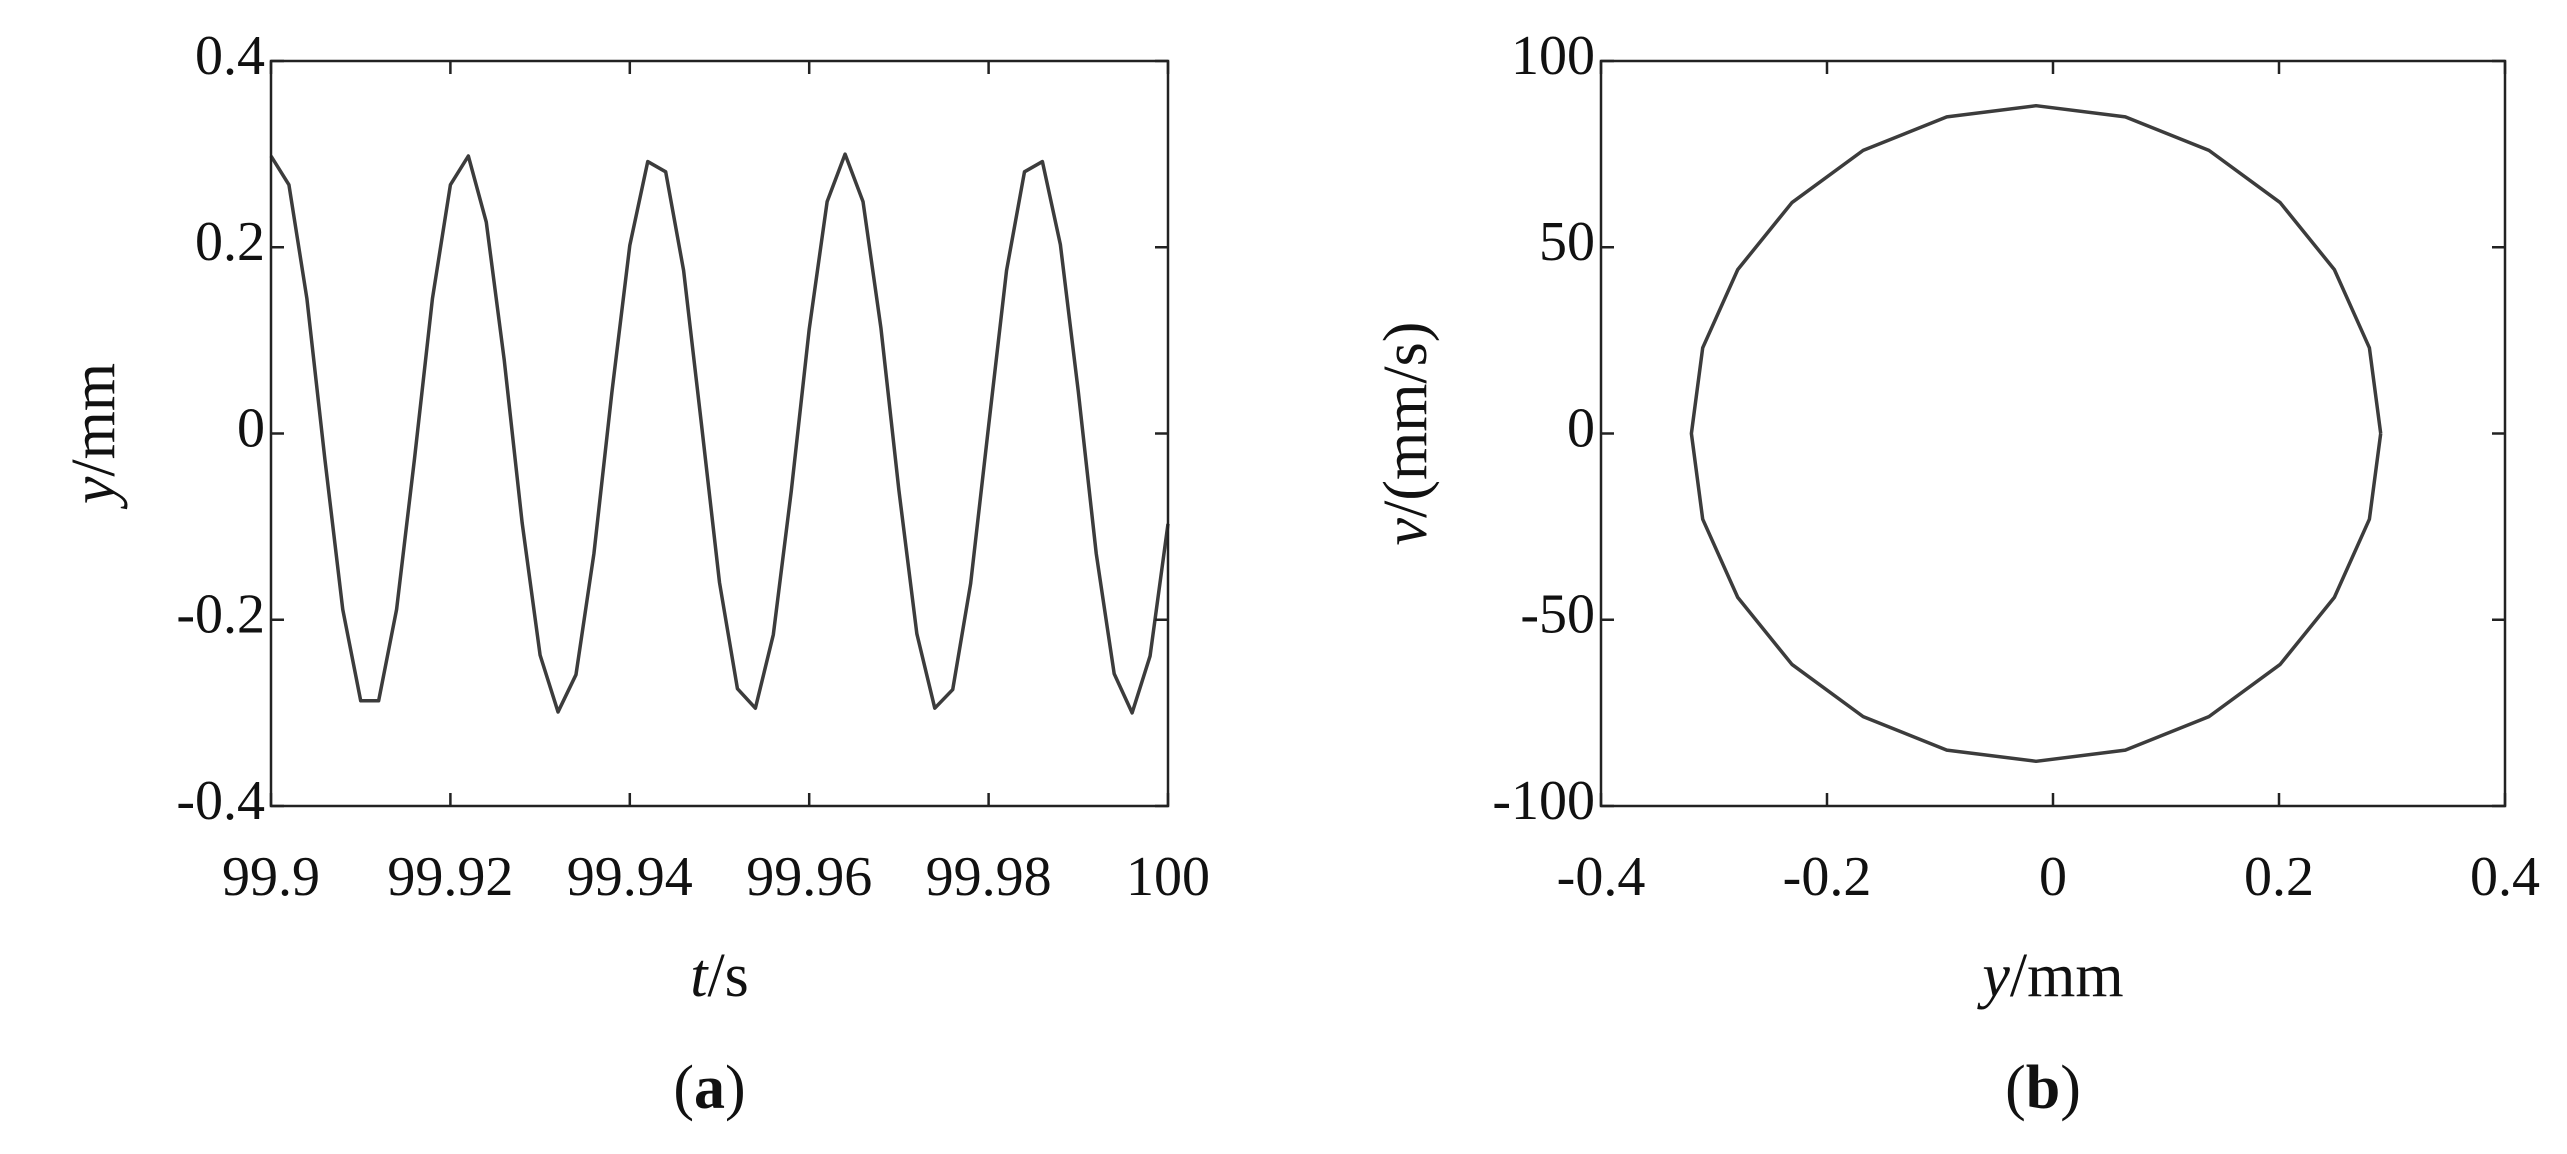 This screenshot has width=2567, height=1154. I want to click on x-tick-label: 99.96, so click(809, 877).